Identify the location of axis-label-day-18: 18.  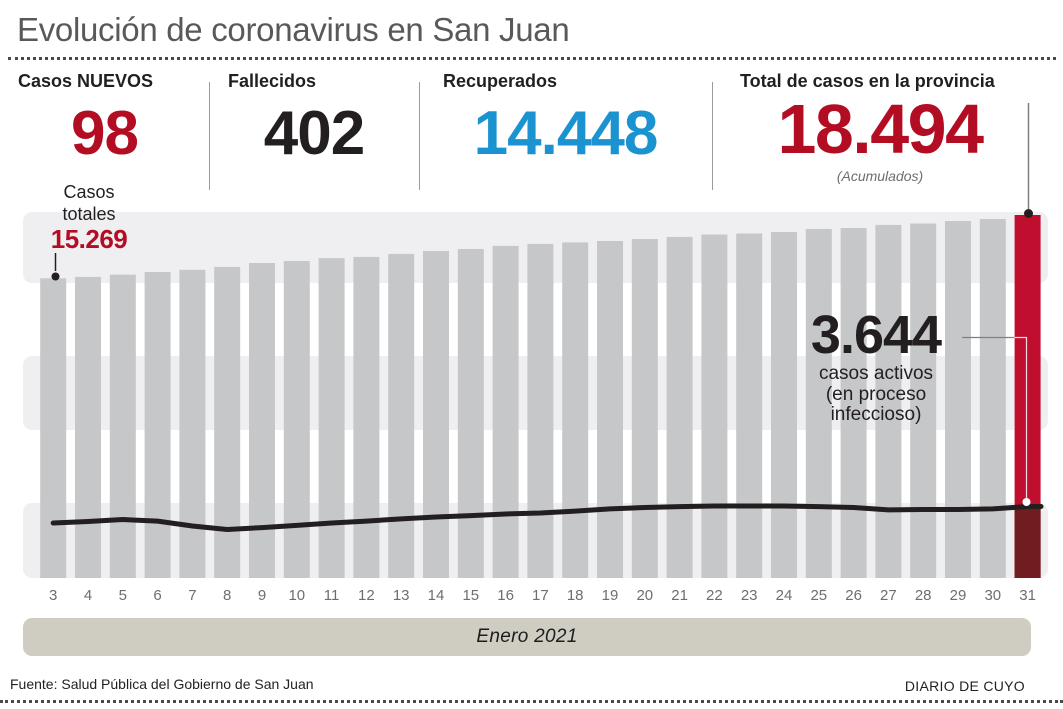
(575, 595).